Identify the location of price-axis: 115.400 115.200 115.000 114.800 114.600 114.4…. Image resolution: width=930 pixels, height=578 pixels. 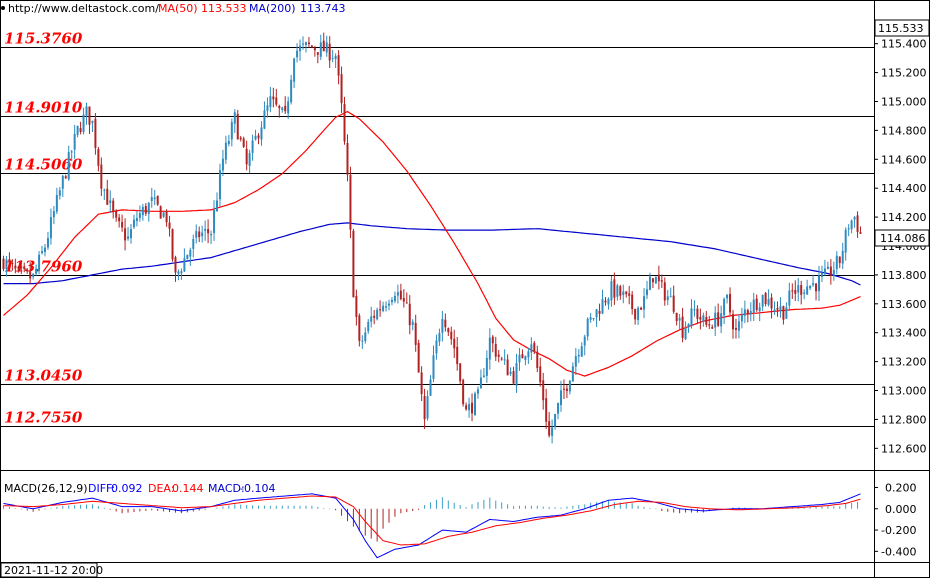
(900, 246).